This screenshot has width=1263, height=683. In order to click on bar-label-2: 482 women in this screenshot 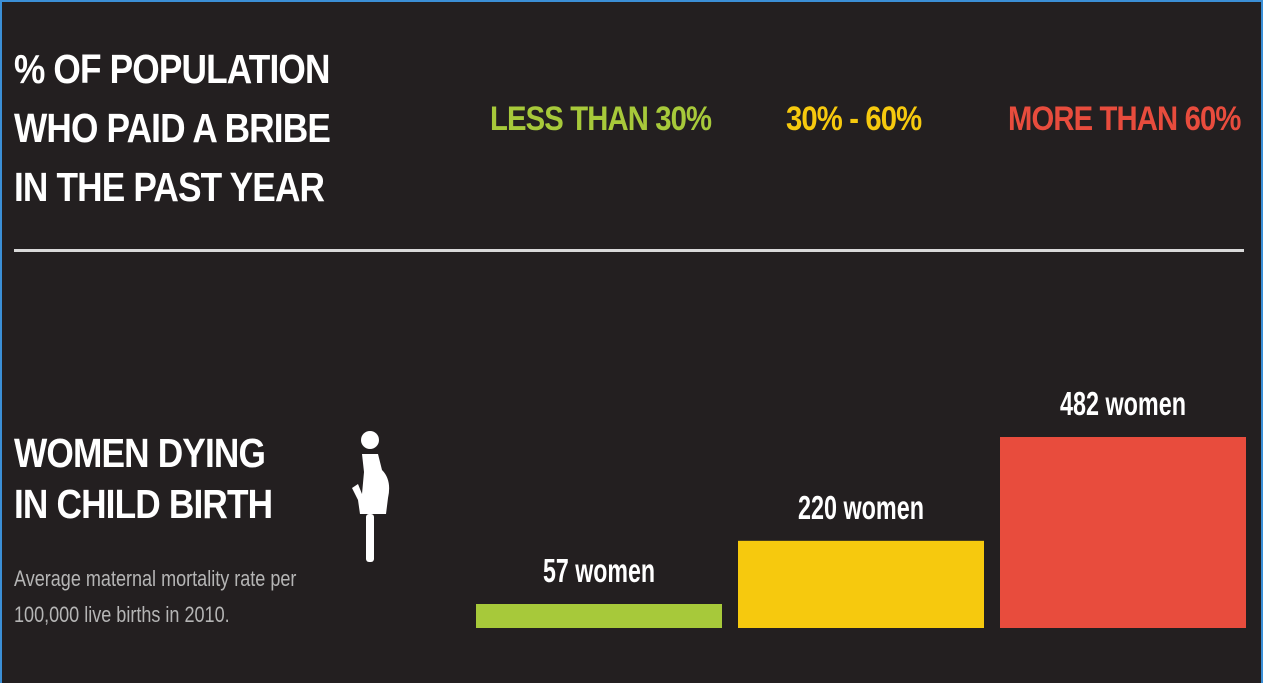, I will do `click(1123, 403)`.